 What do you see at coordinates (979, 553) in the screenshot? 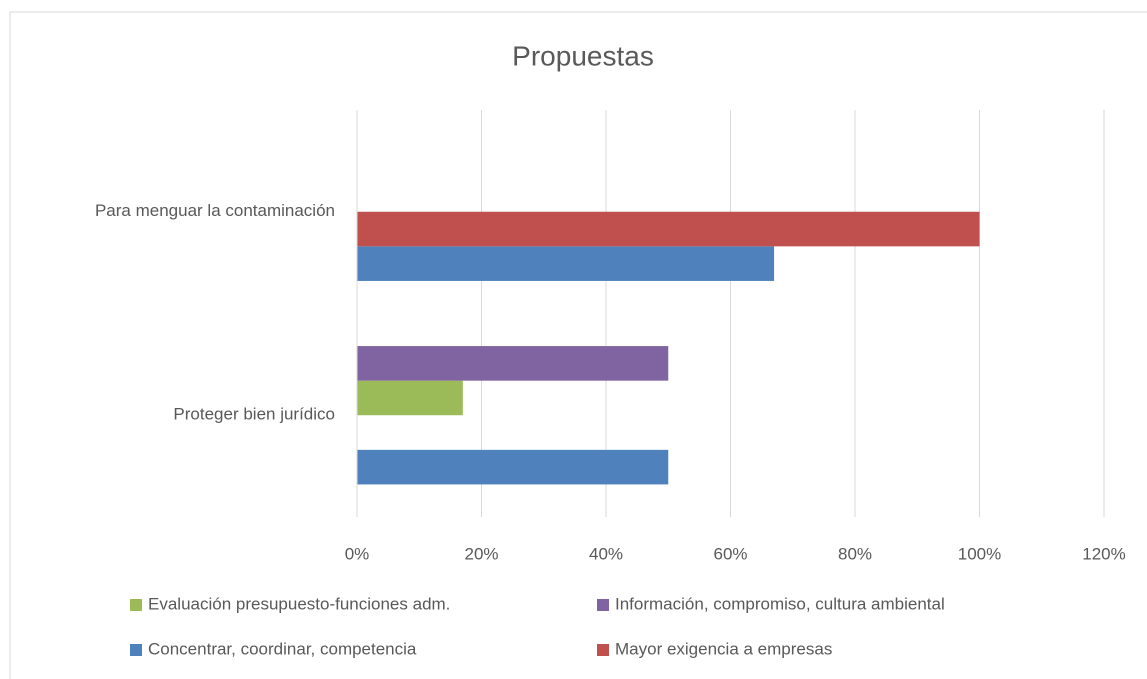
I see `x-tick-label: 100%` at bounding box center [979, 553].